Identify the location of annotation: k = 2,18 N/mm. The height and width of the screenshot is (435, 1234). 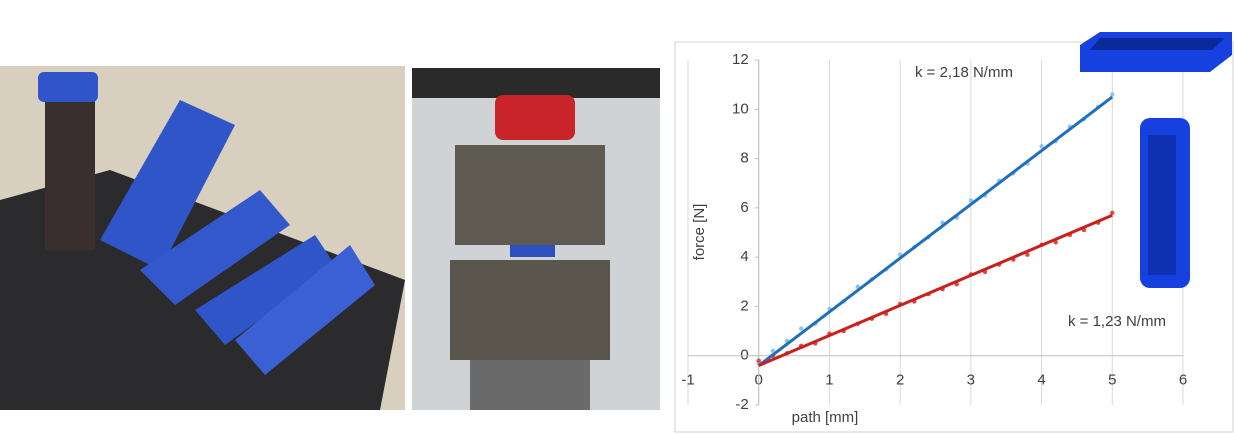
(964, 72).